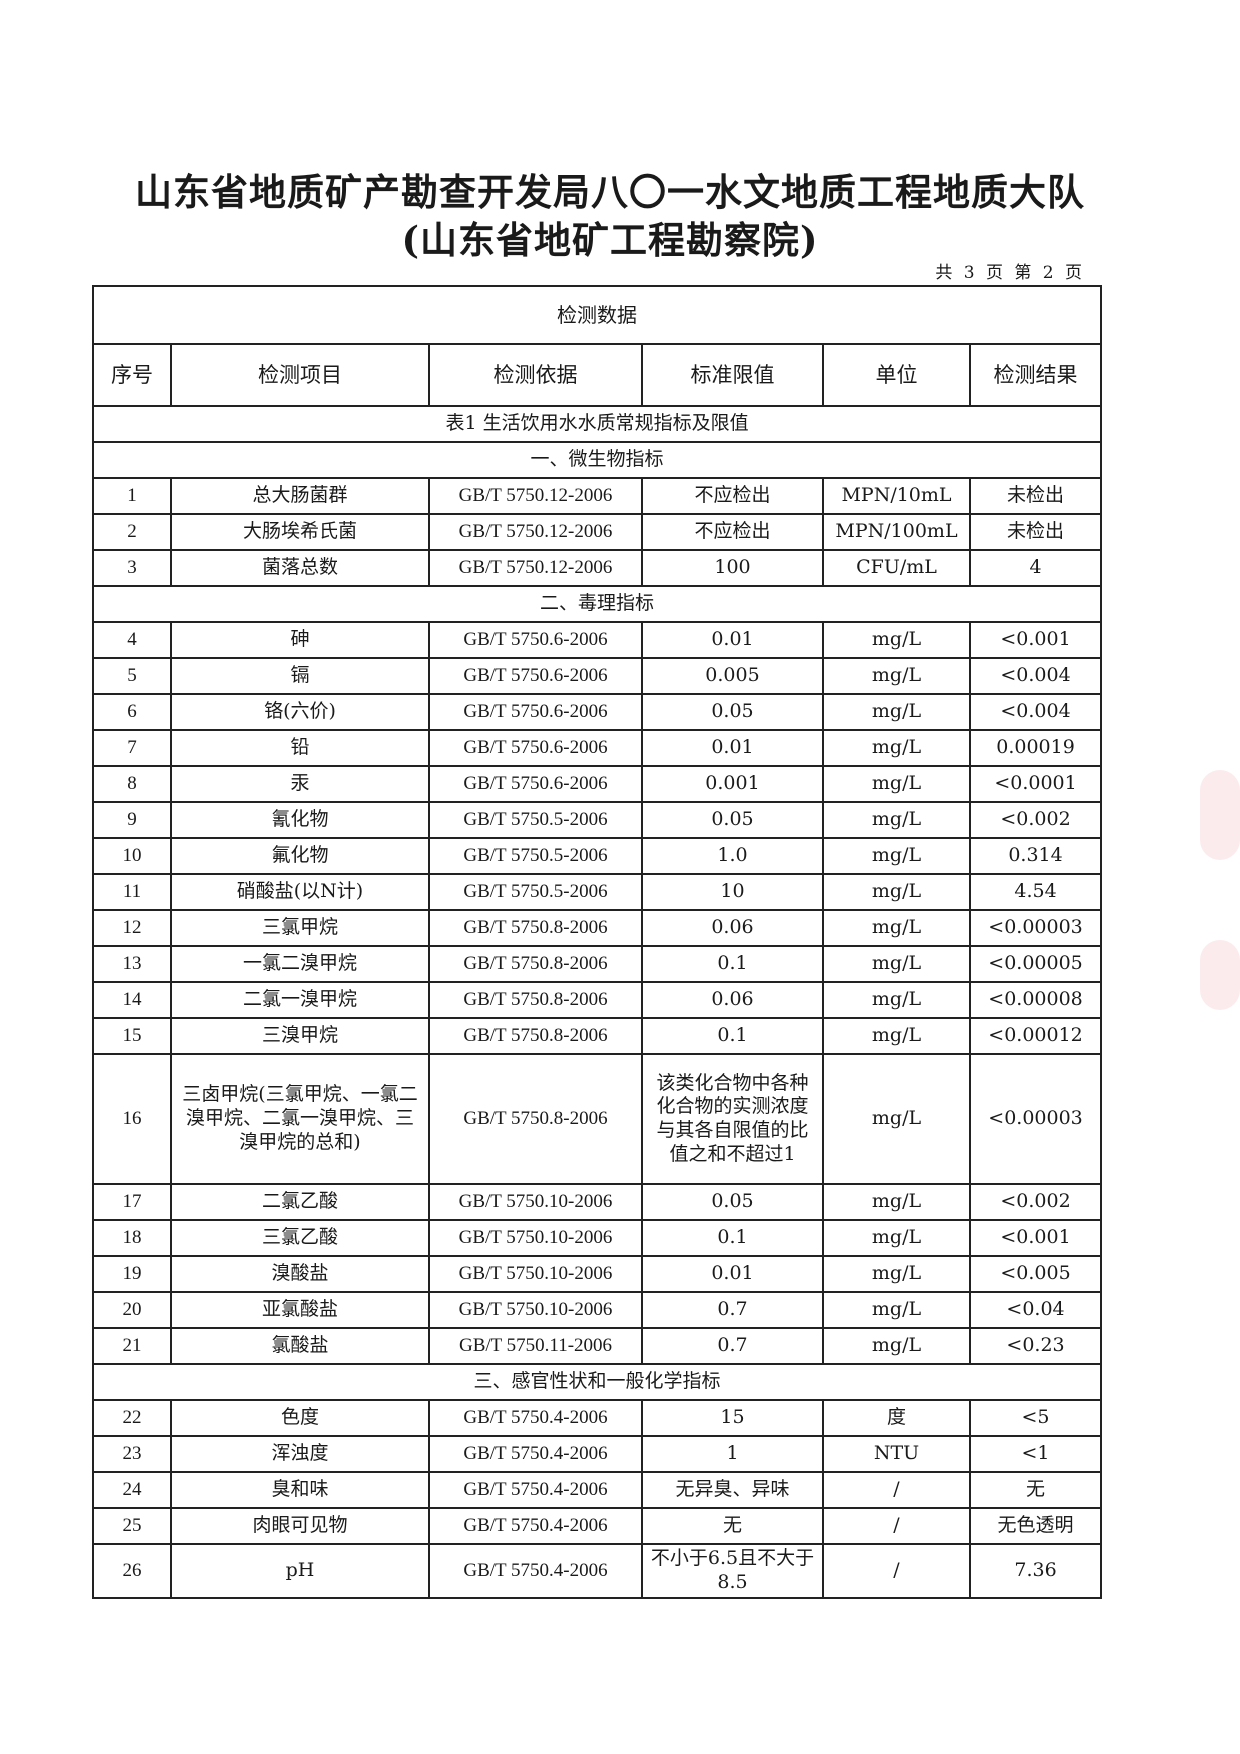  What do you see at coordinates (1035, 1202) in the screenshot?
I see `cell-result: <0.002` at bounding box center [1035, 1202].